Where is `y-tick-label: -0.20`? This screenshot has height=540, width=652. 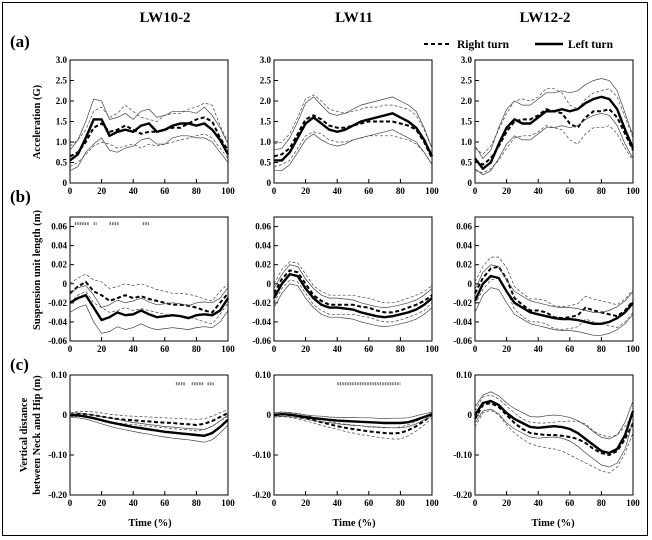
y-tick-label: -0.20 is located at coordinates (261, 495).